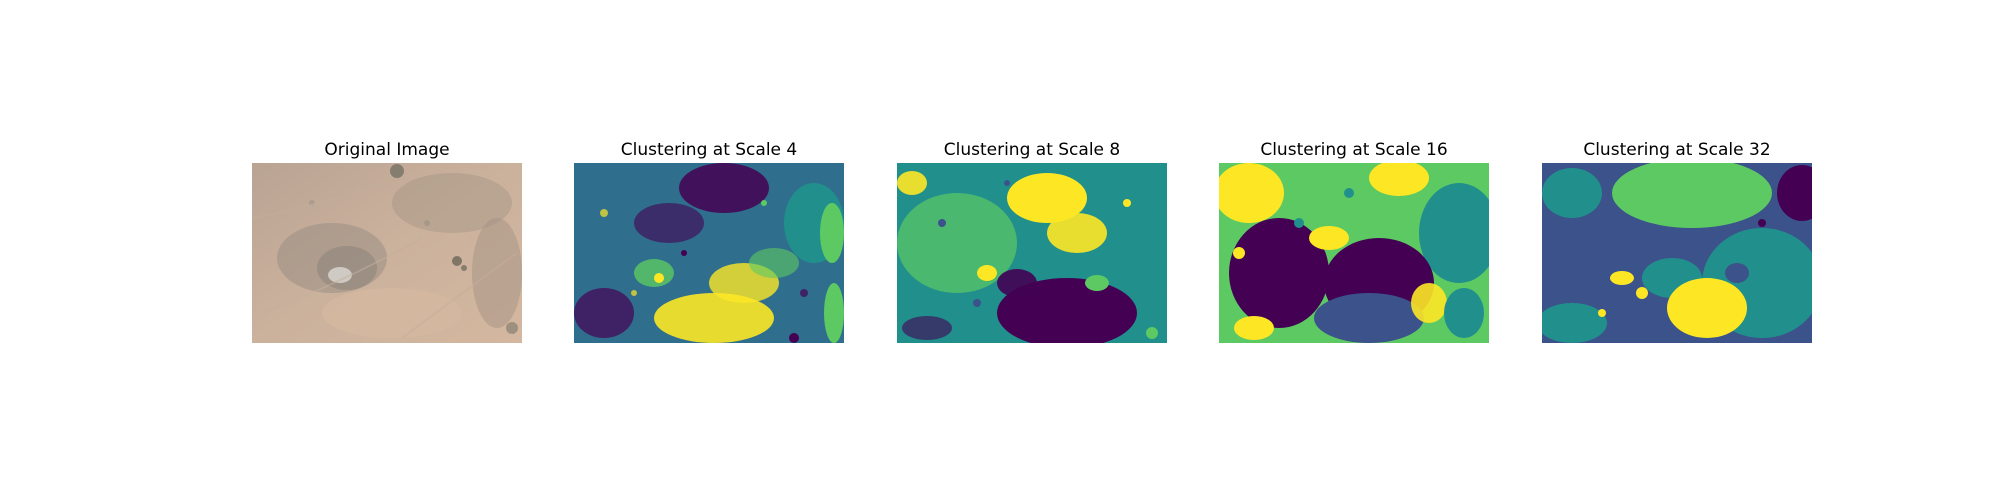 Image resolution: width=2000 pixels, height=500 pixels. Describe the element at coordinates (387, 253) in the screenshot. I see `aerial-terrain-photo` at that location.